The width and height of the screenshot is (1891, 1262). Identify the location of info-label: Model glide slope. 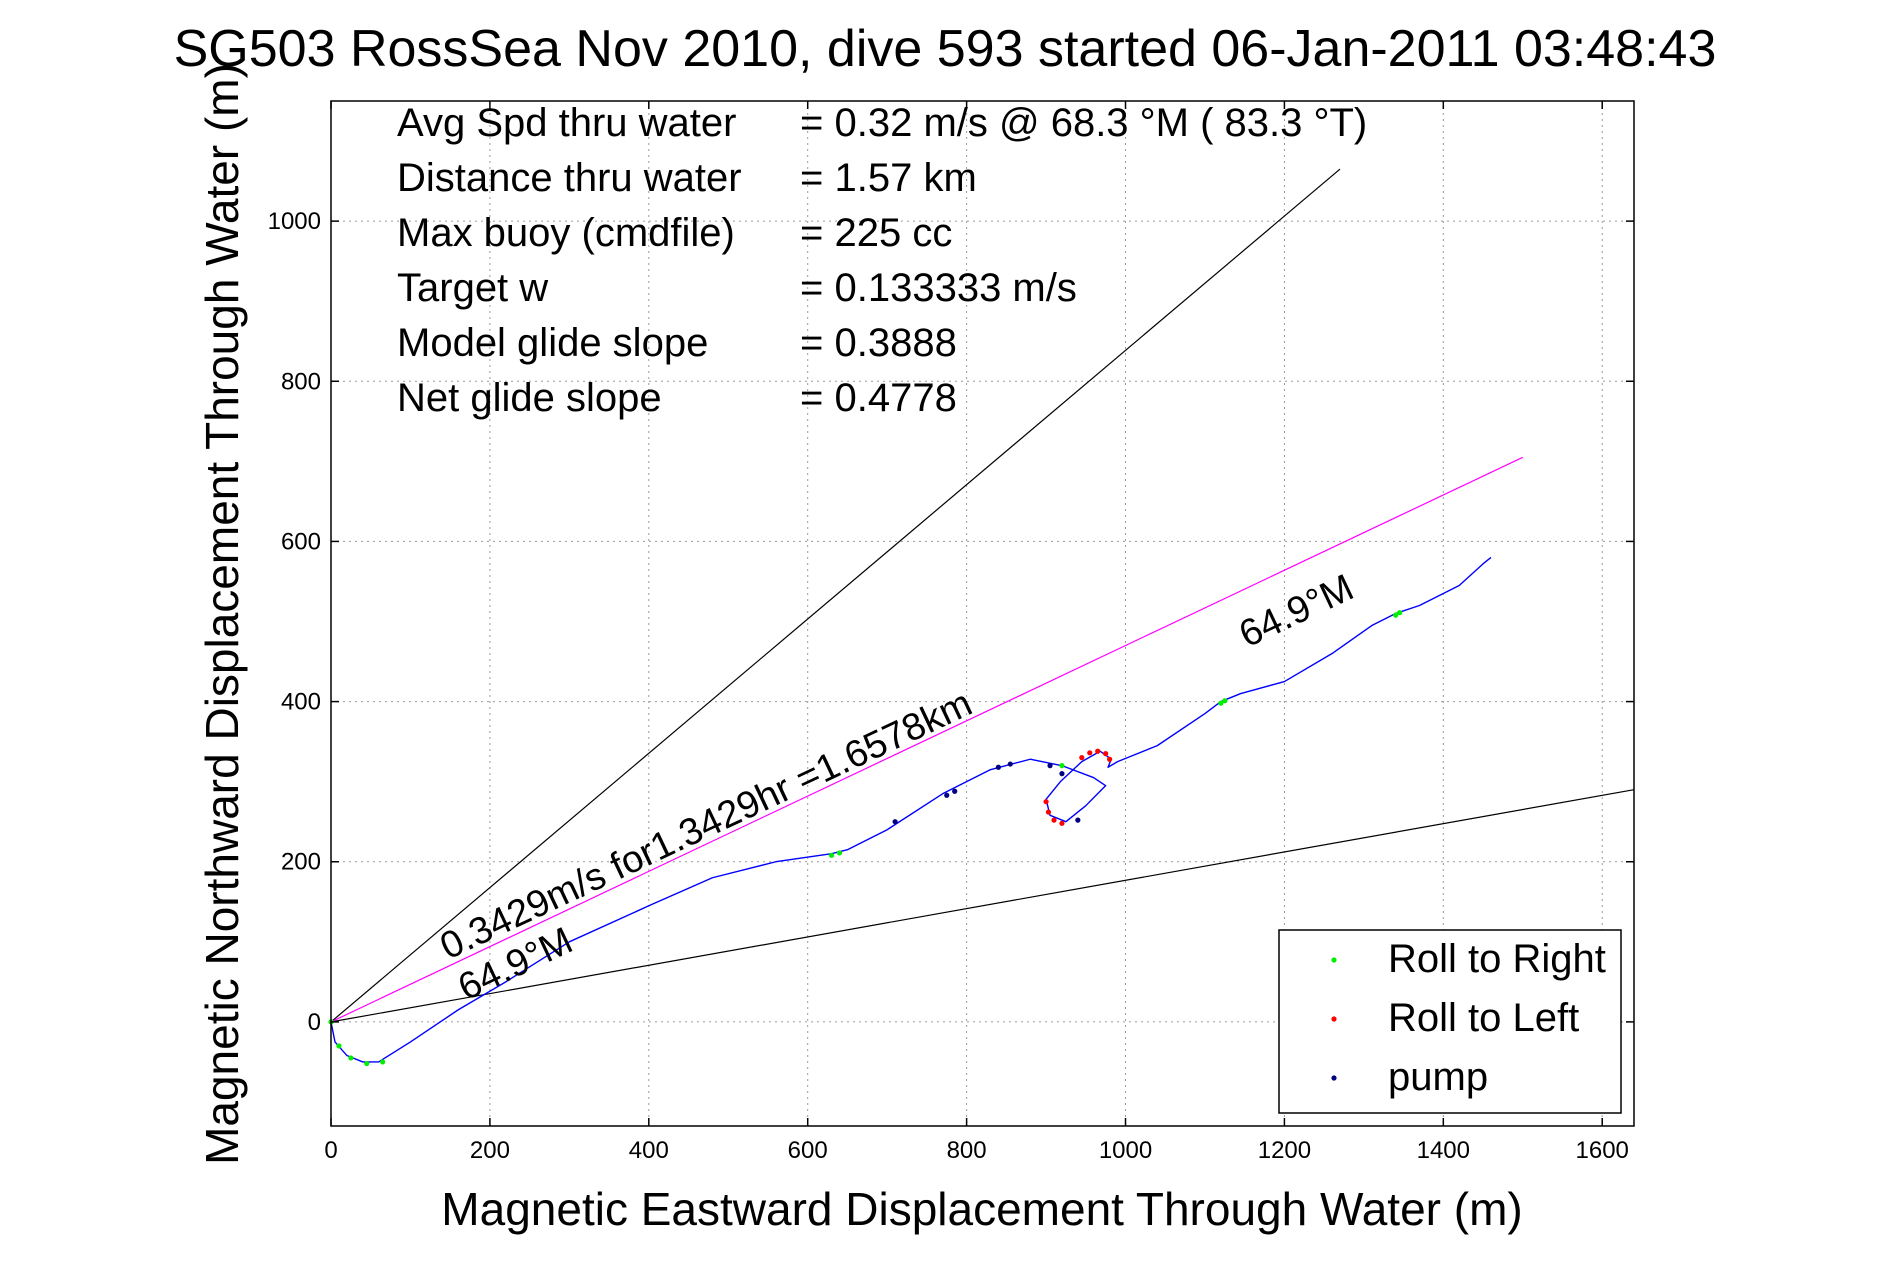
(552, 343).